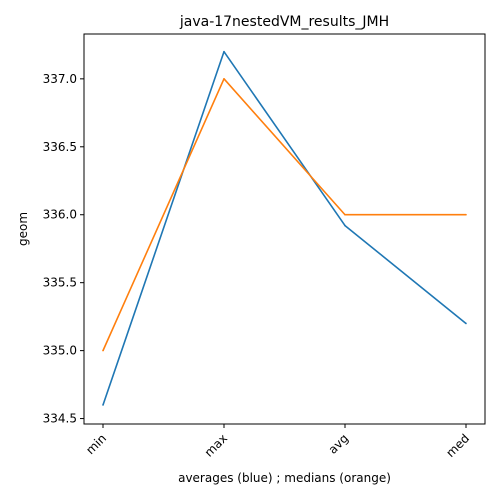 The height and width of the screenshot is (500, 500). What do you see at coordinates (60, 215) in the screenshot?
I see `y-tick-label: 336.0` at bounding box center [60, 215].